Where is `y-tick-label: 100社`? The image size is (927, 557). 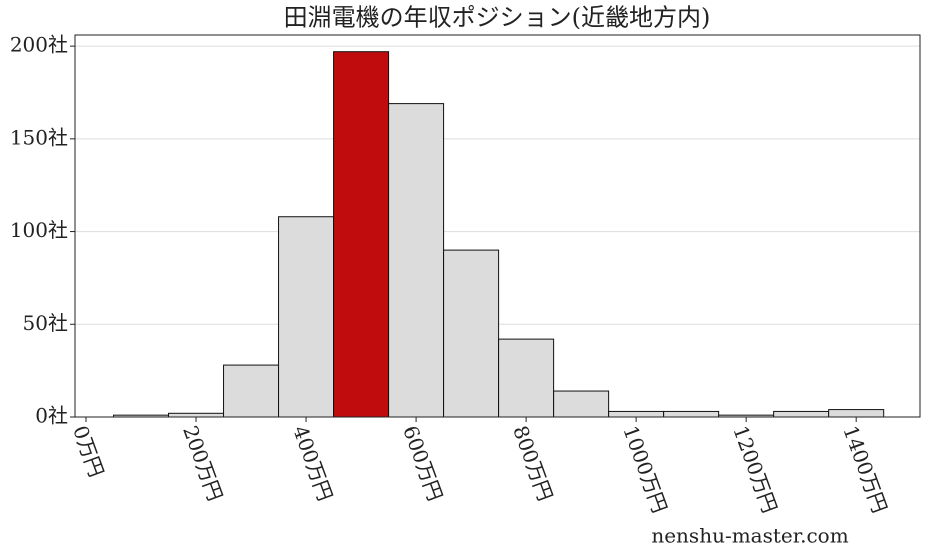
y-tick-label: 100社 is located at coordinates (39, 230).